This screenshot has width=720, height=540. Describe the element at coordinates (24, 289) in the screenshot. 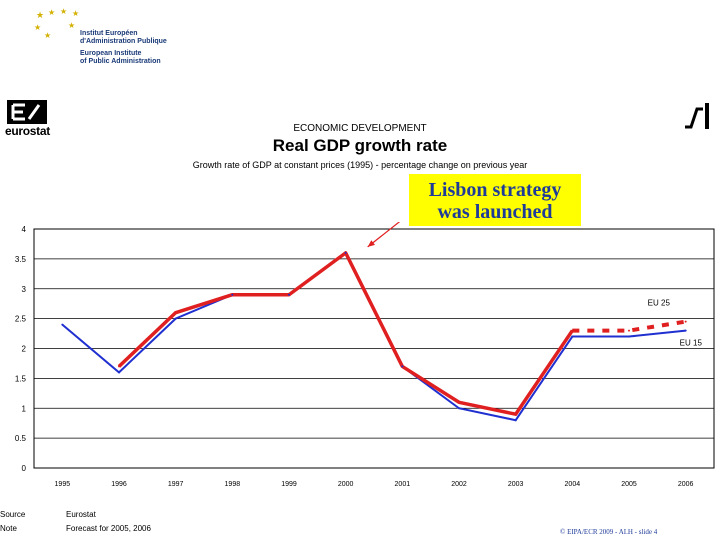

I see `y-tick-label: 3` at that location.